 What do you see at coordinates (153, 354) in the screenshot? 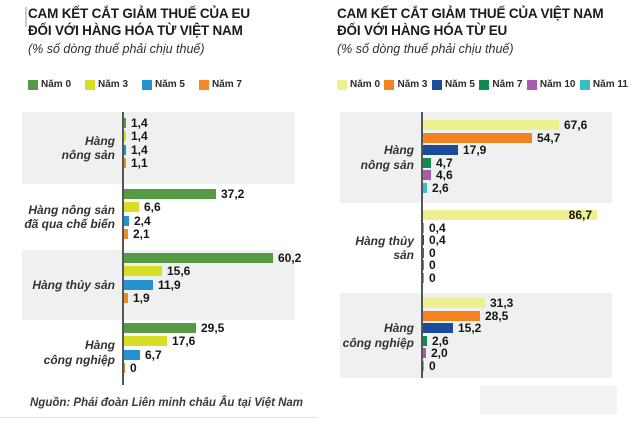
I see `bar-value-label: 6,7` at bounding box center [153, 354].